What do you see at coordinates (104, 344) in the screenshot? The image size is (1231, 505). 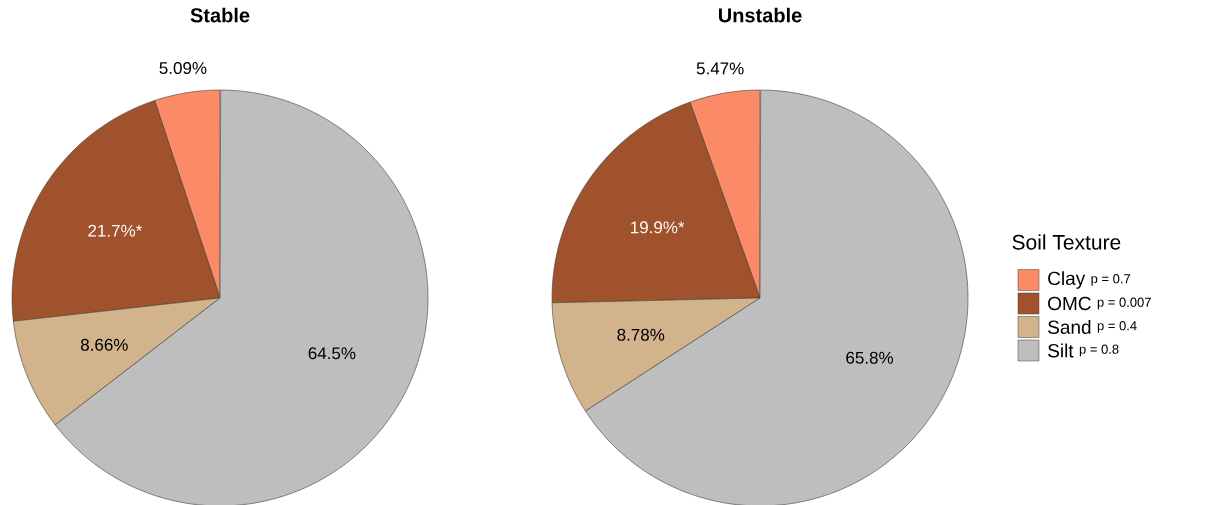 I see `data-label: 8.66%` at bounding box center [104, 344].